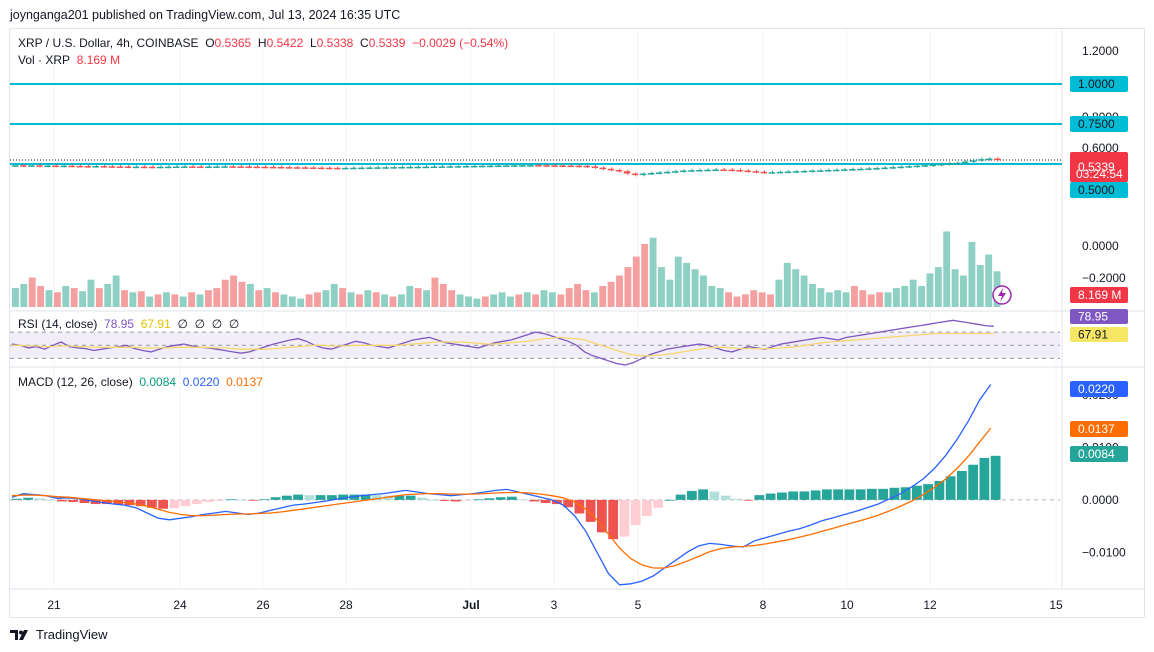  What do you see at coordinates (44, 60) in the screenshot?
I see `volume-label: Vol · XRP` at bounding box center [44, 60].